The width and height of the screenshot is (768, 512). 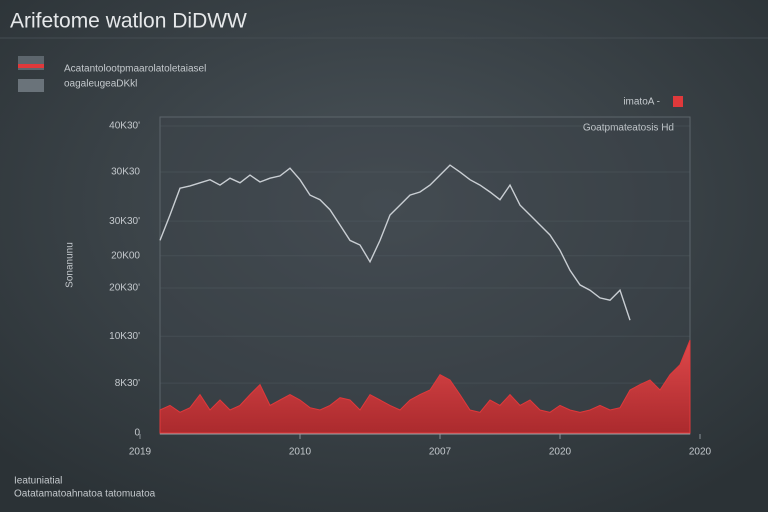 What do you see at coordinates (140, 452) in the screenshot?
I see `x-tick-label: 2019` at bounding box center [140, 452].